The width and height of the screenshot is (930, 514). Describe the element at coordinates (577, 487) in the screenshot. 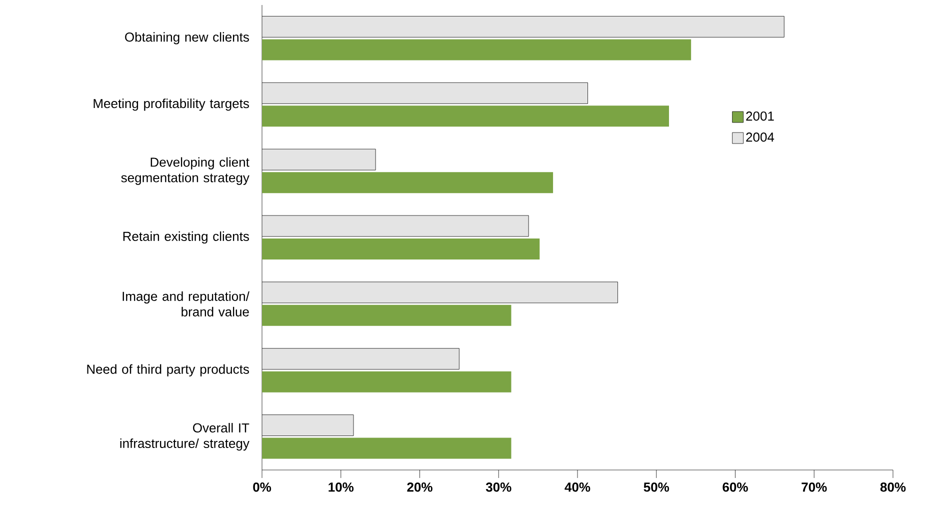

I see `x-tick-label: 40%` at that location.